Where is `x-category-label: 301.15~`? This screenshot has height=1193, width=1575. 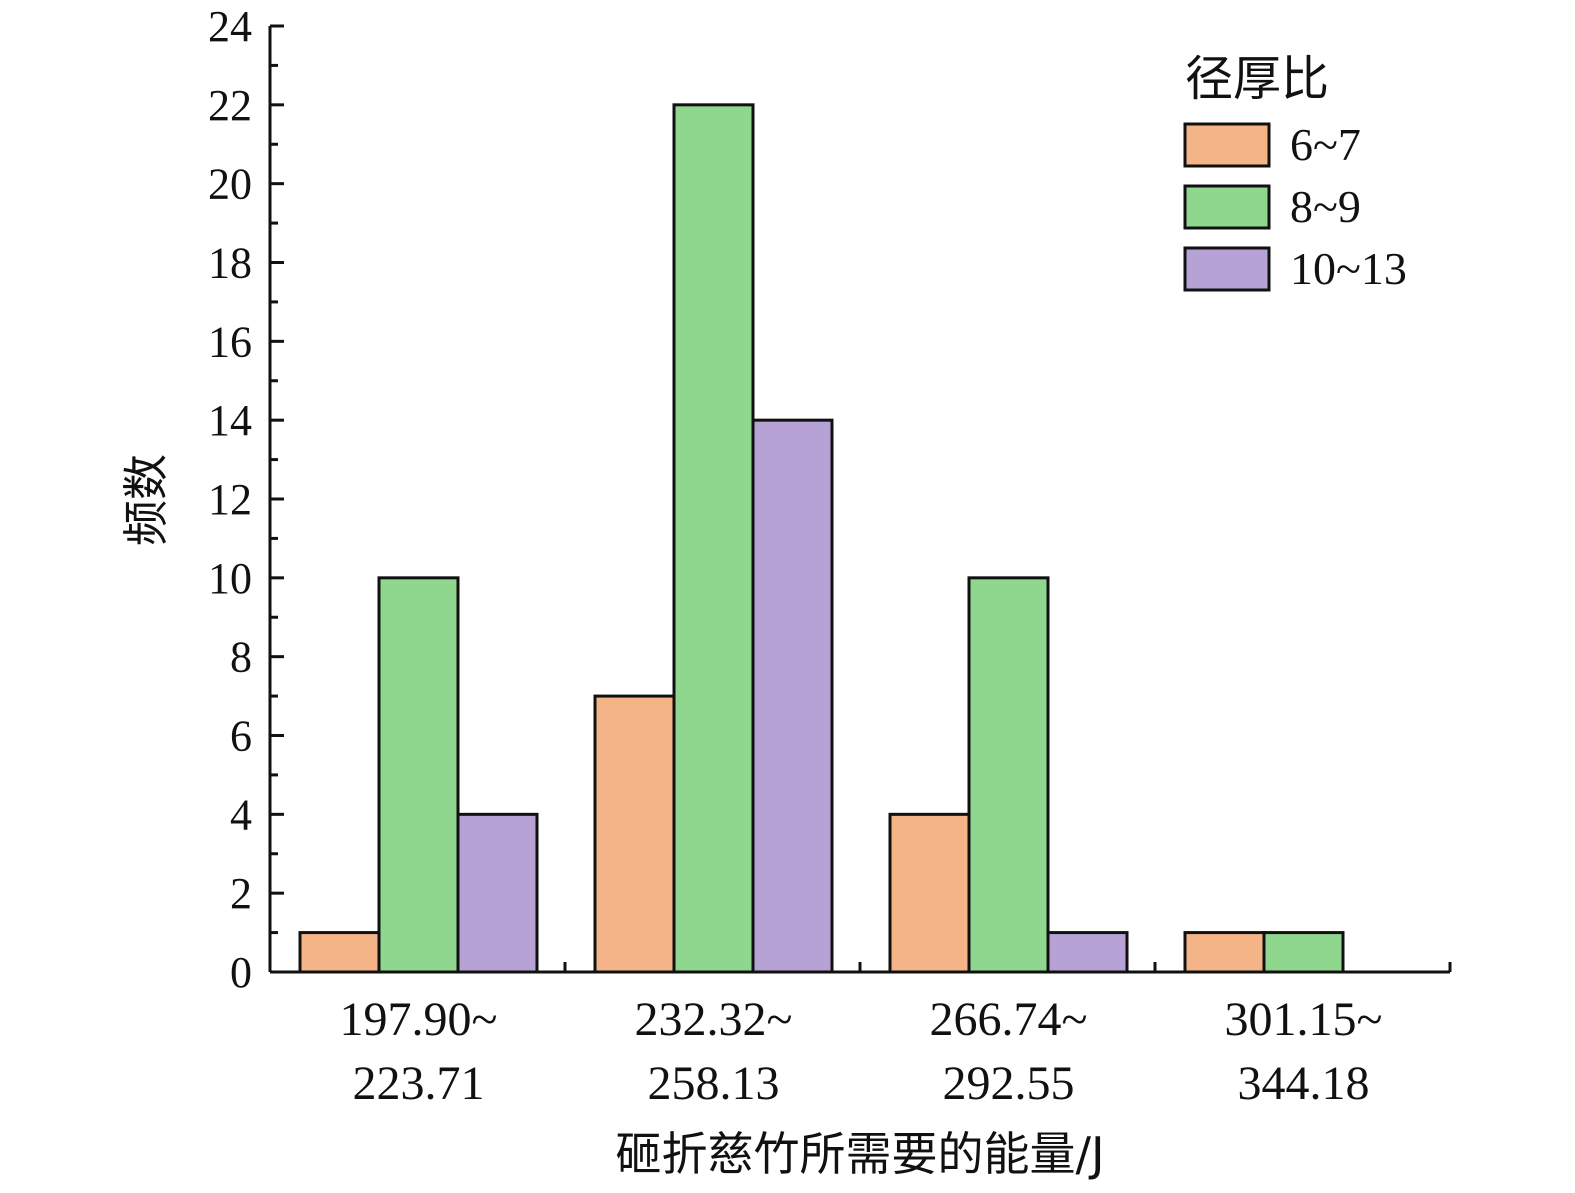 x-category-label: 301.15~ is located at coordinates (1304, 1019).